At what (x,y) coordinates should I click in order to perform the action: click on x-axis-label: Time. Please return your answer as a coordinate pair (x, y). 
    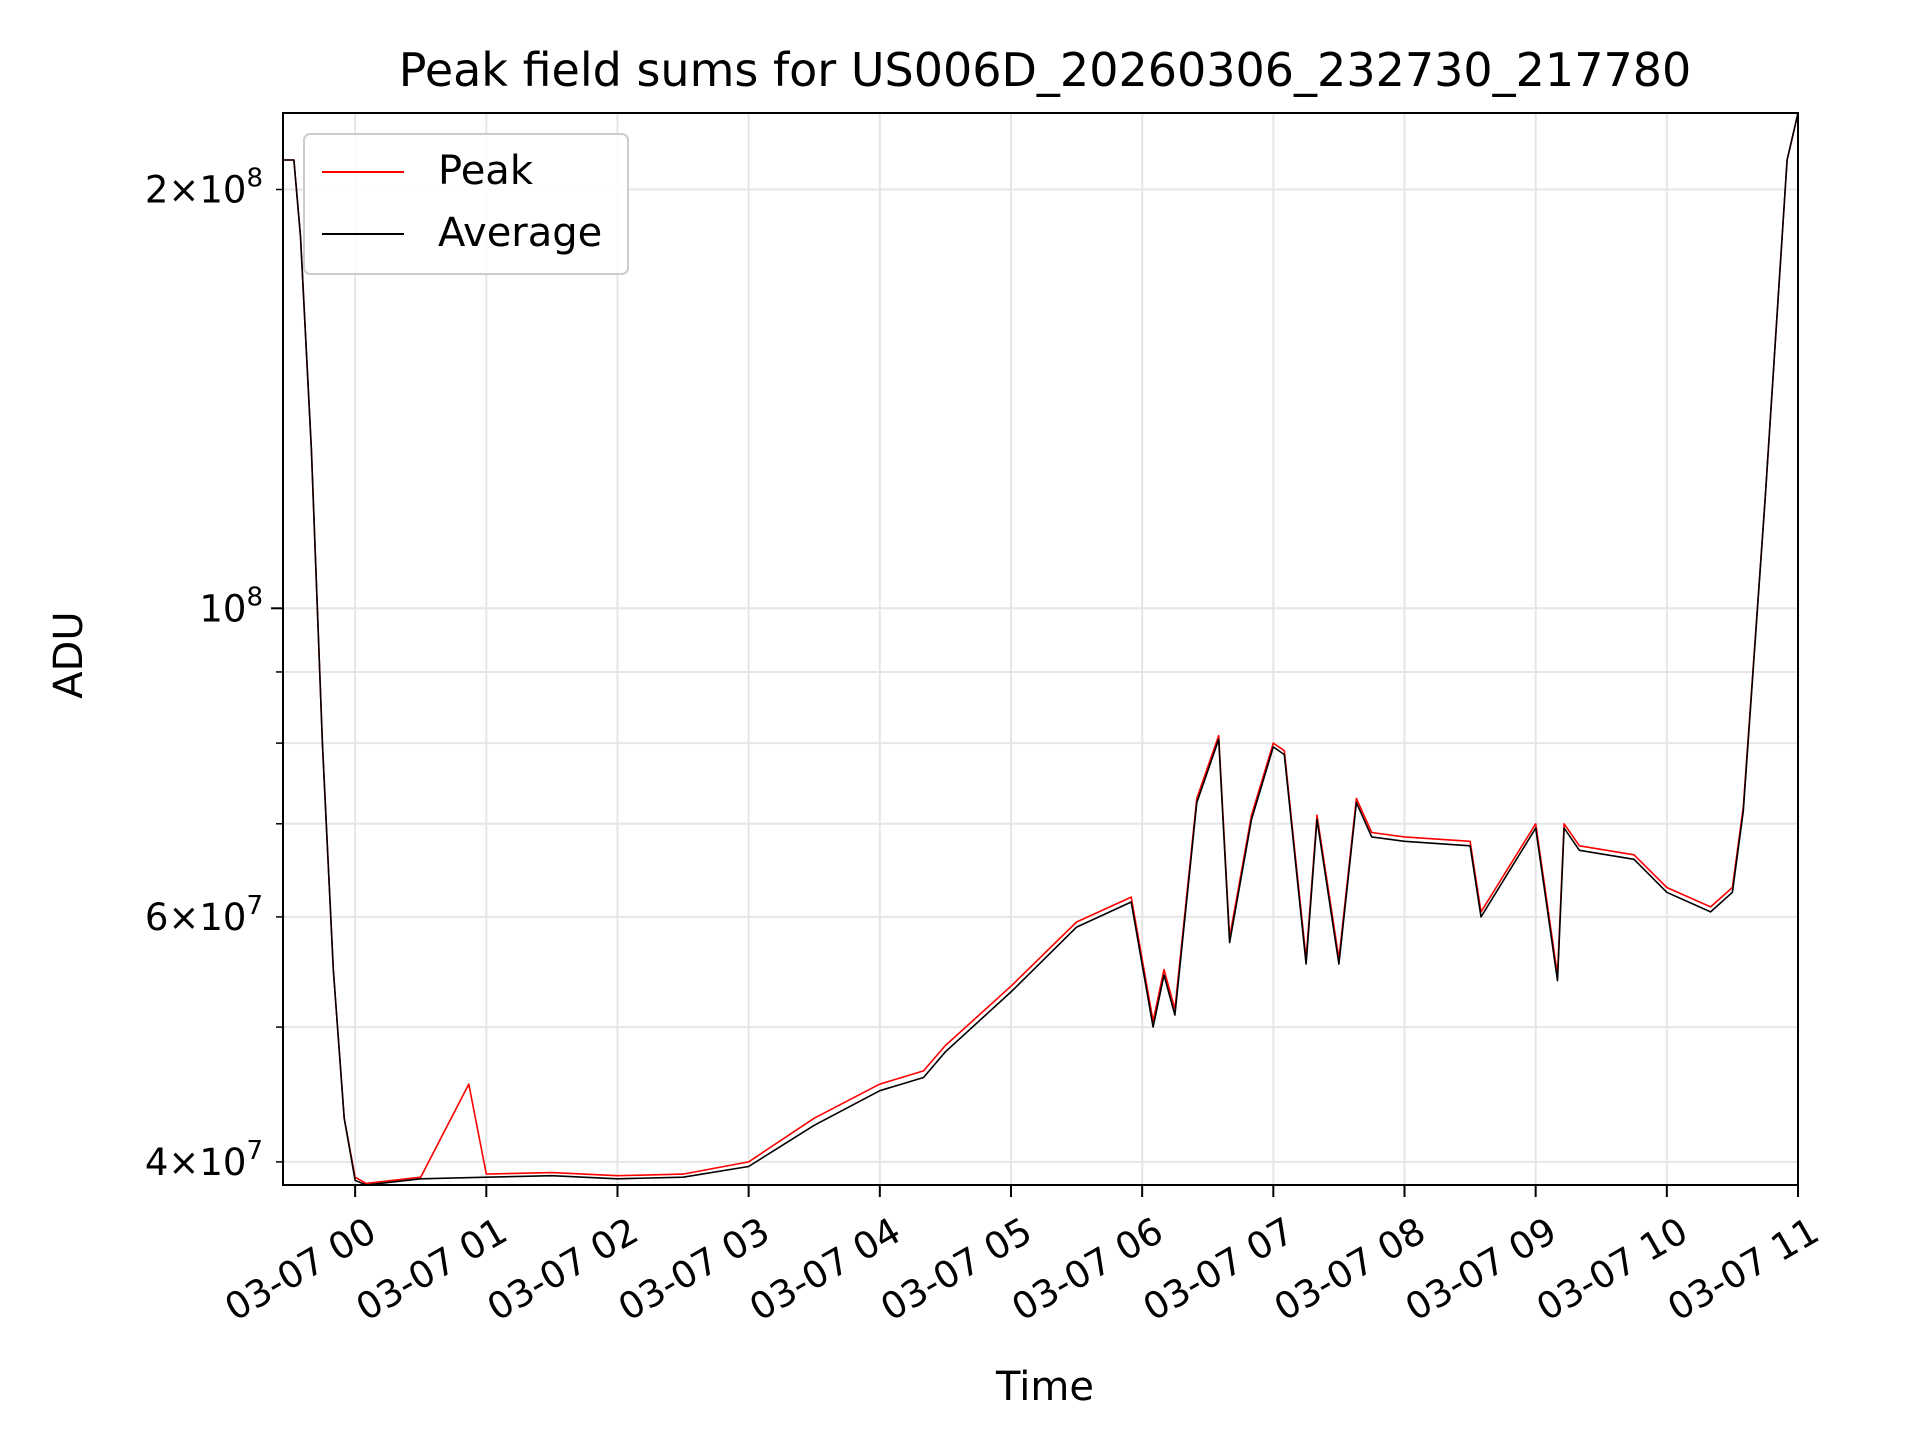
    Looking at the image, I should click on (1044, 1387).